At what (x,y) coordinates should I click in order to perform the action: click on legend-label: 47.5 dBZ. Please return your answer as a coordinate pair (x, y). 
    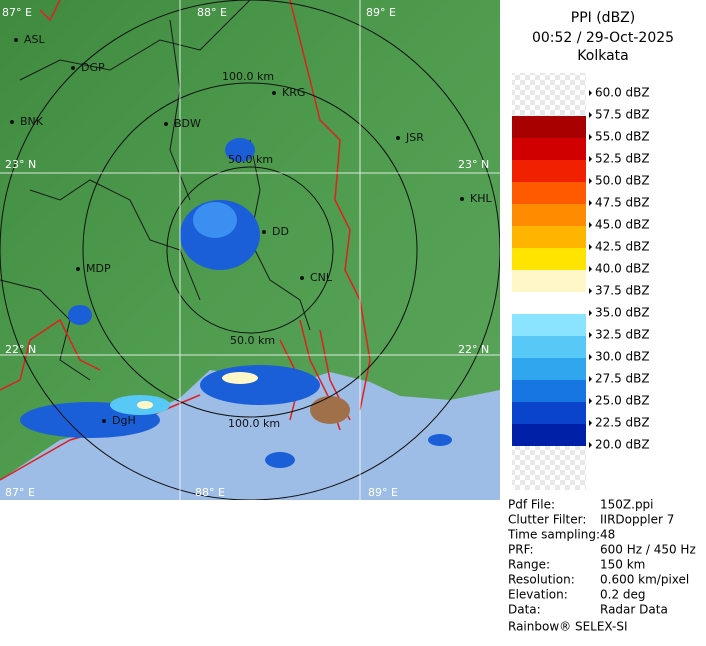
    Looking at the image, I should click on (622, 203).